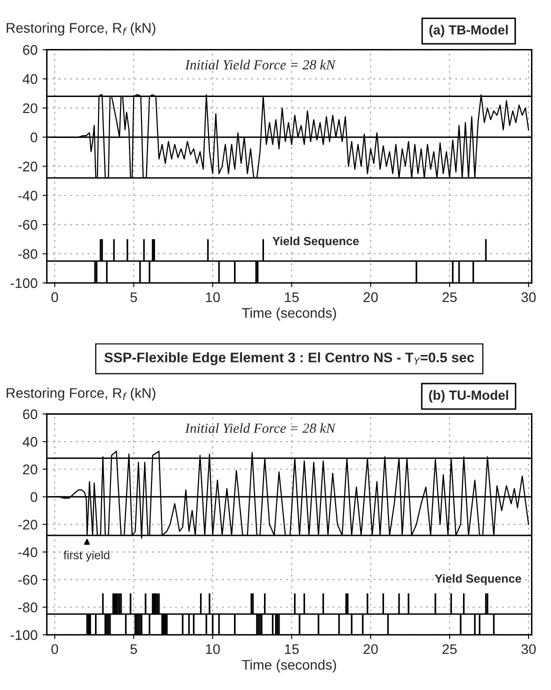 The width and height of the screenshot is (551, 690). I want to click on annotation: first yield, so click(87, 556).